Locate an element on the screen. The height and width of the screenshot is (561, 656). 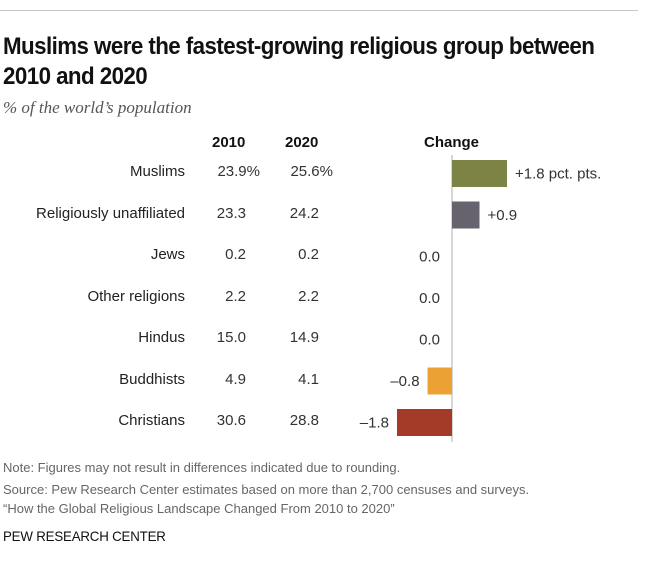
row-label: Hindus is located at coordinates (161, 337).